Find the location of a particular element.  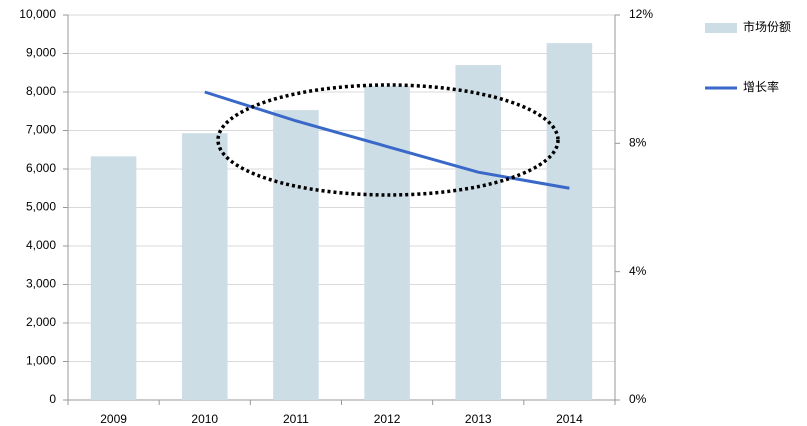

y-tick-label: 8,000 is located at coordinates (41, 91).